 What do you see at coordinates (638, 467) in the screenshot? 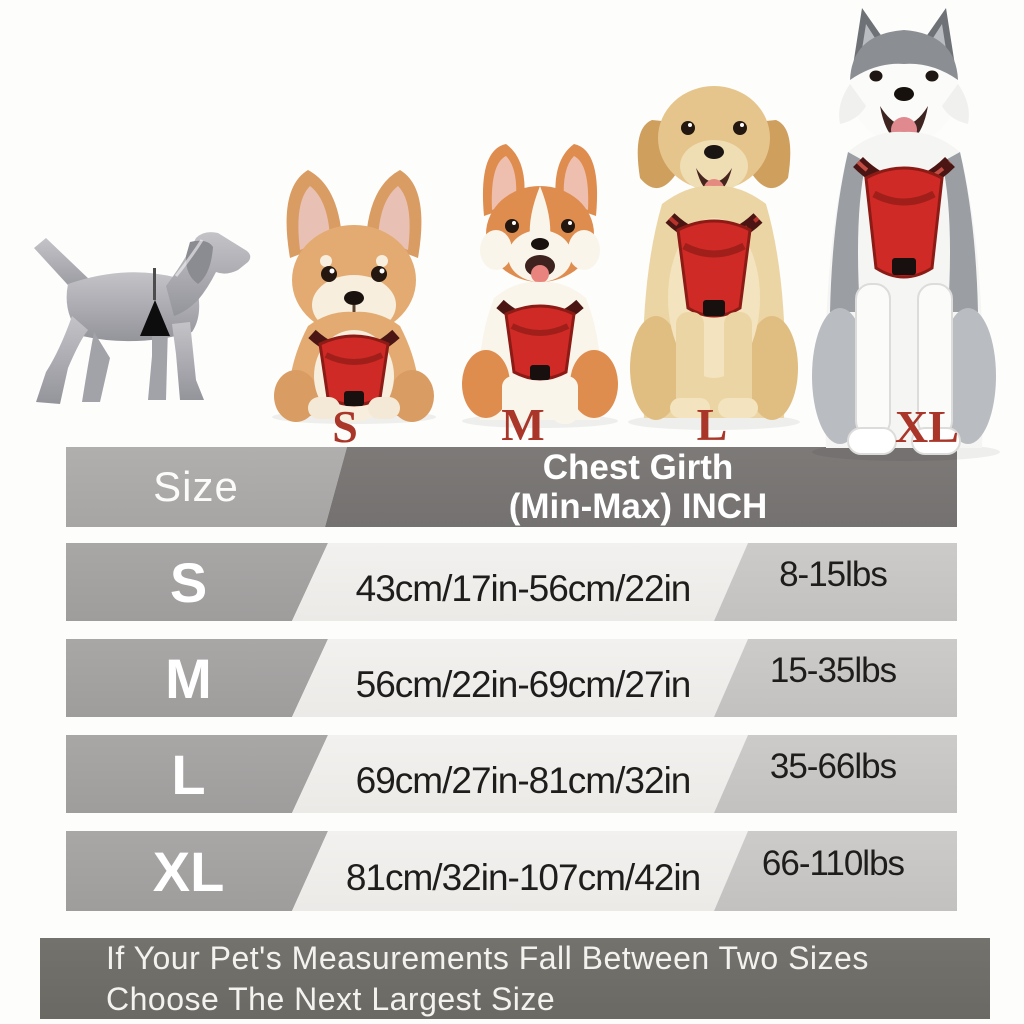
I see `header-girth-line1: Chest Girth` at bounding box center [638, 467].